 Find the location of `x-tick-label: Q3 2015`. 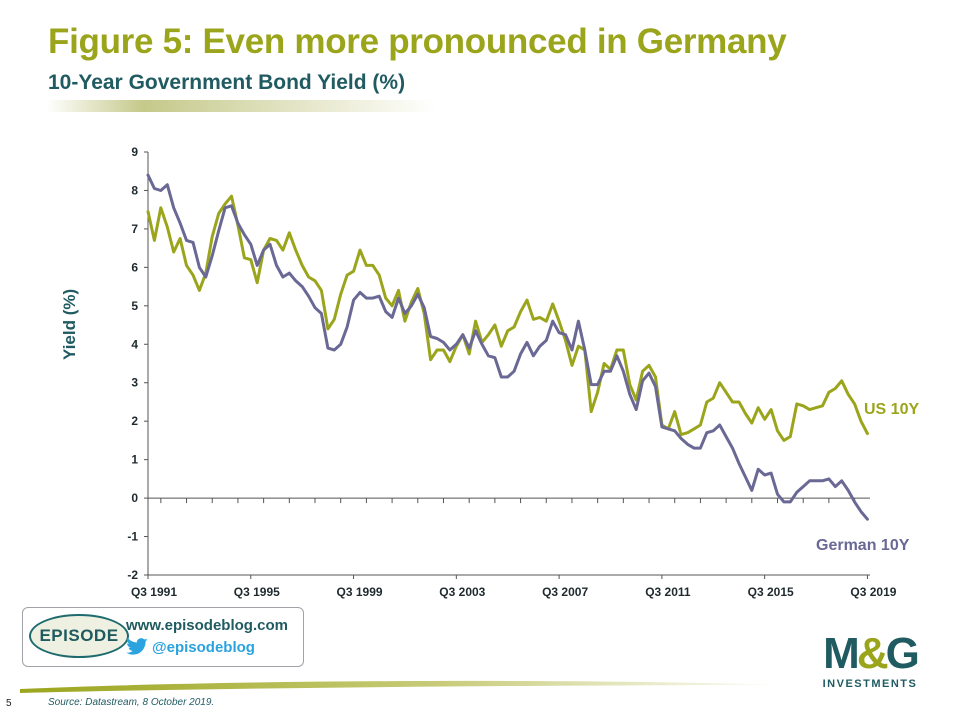

x-tick-label: Q3 2015 is located at coordinates (771, 592).